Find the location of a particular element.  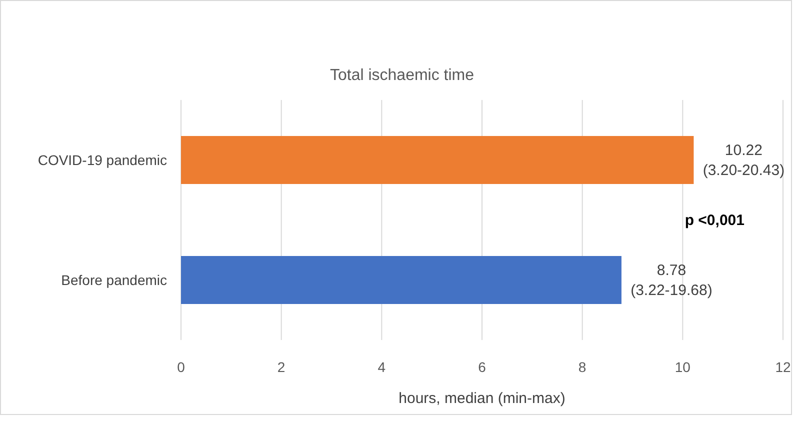

x-axis-title: hours, median (min-max) is located at coordinates (482, 398).